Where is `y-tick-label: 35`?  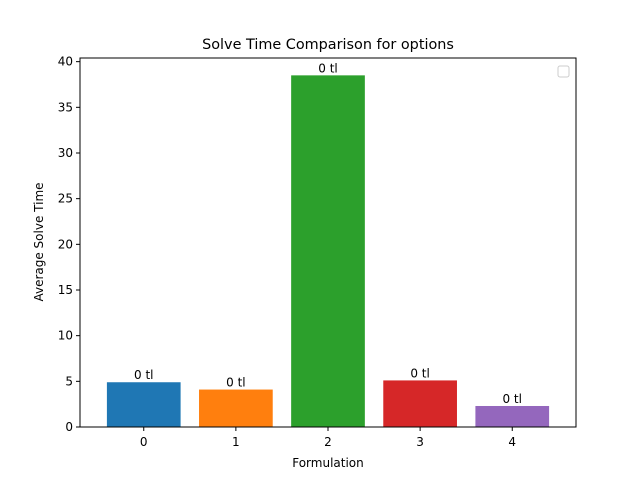
y-tick-label: 35 is located at coordinates (65, 107).